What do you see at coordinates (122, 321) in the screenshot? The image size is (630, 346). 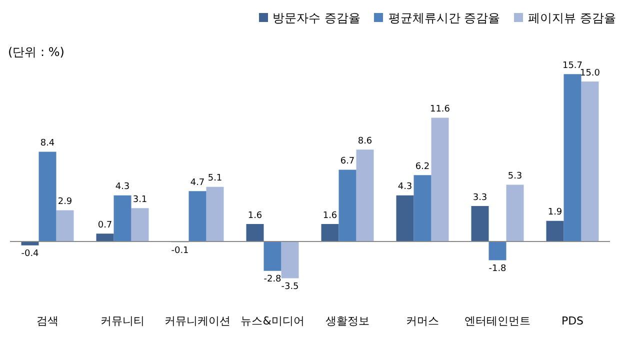 I see `x-tick-label: 커뮤니티` at bounding box center [122, 321].